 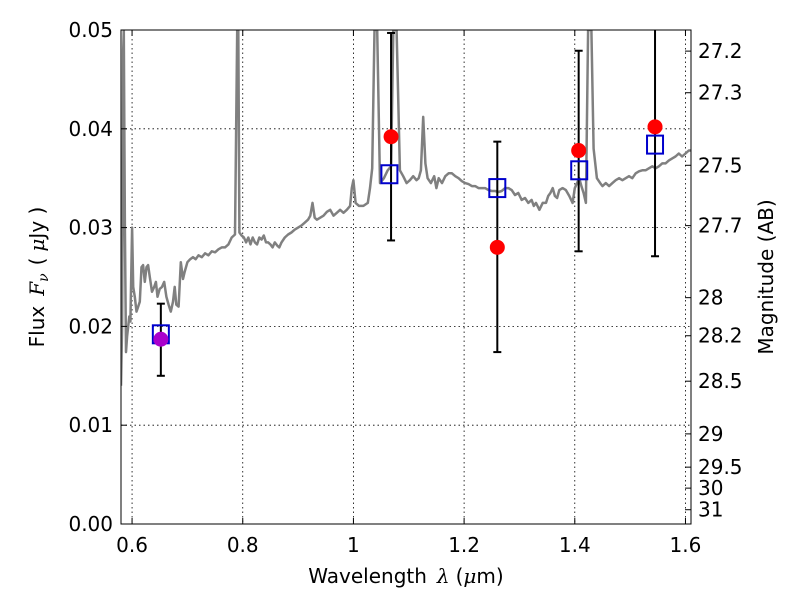 What do you see at coordinates (90, 129) in the screenshot?
I see `y-tick-label: 0.04` at bounding box center [90, 129].